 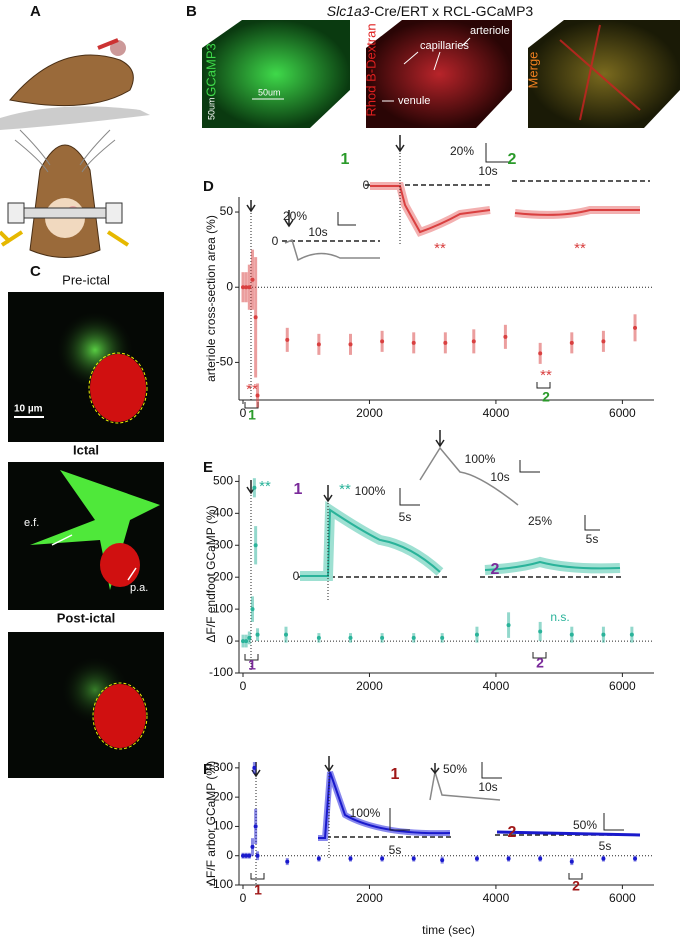 I want to click on panel-label: C, so click(x=35, y=271).